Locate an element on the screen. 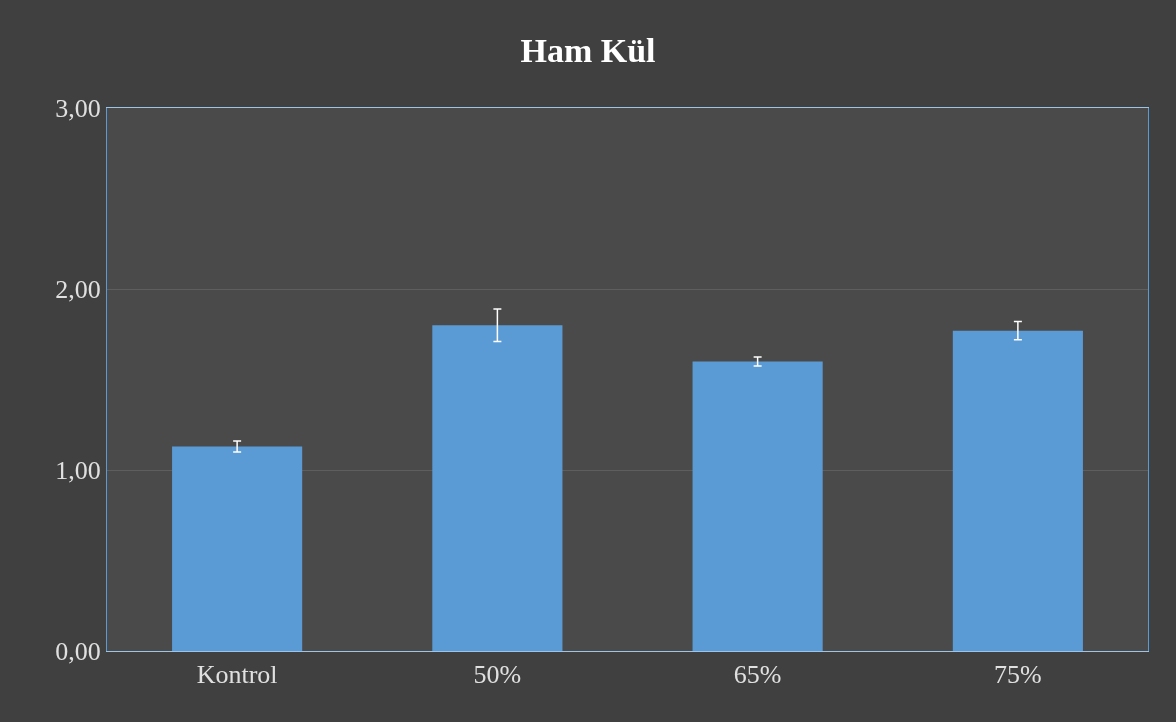 This screenshot has height=722, width=1176. x-tick-label: 75% is located at coordinates (1018, 675).